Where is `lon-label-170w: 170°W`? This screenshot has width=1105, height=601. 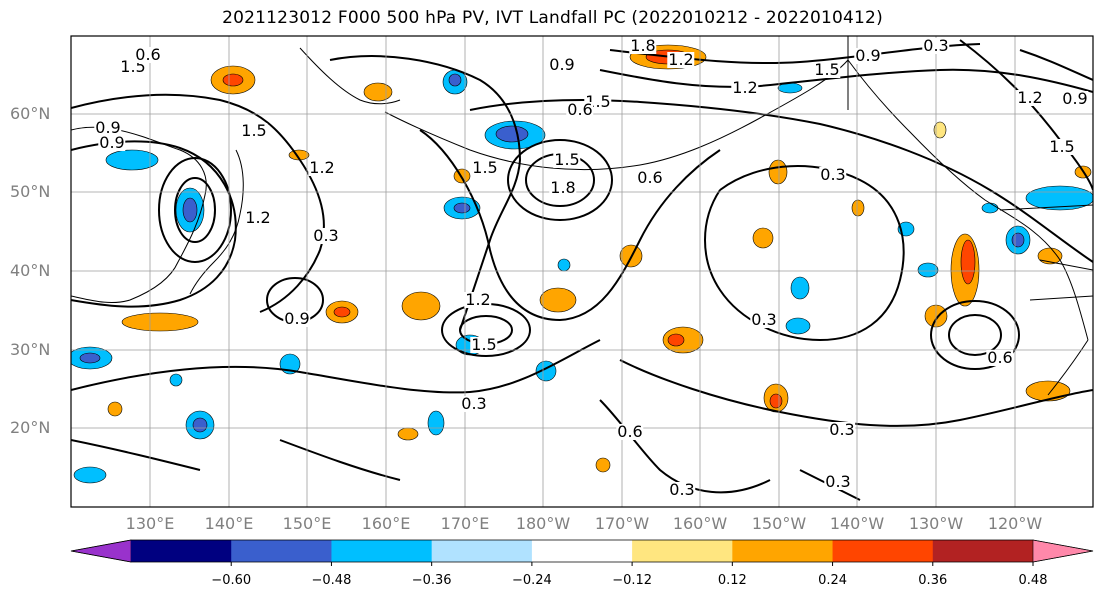 lon-label-170w: 170°W is located at coordinates (622, 523).